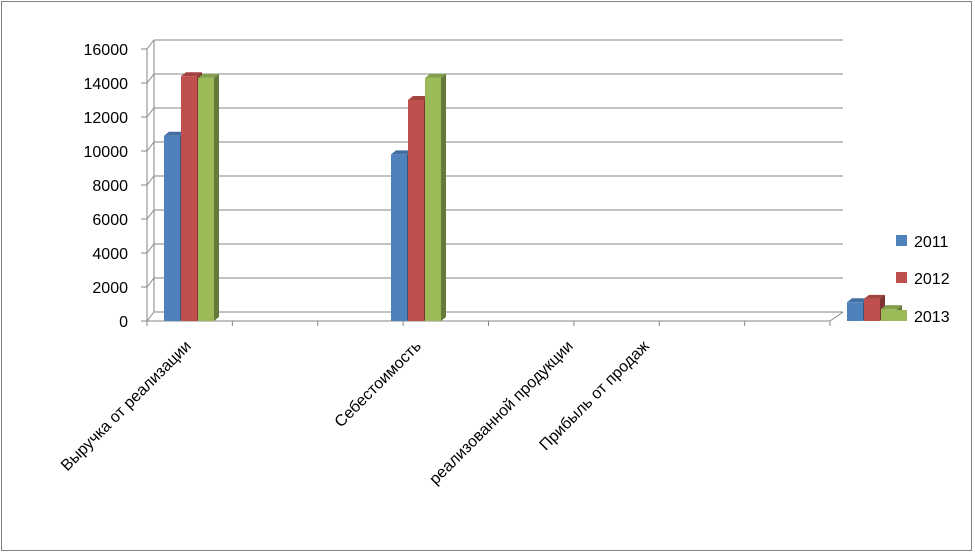 This screenshot has height=556, width=975. Describe the element at coordinates (126, 406) in the screenshot. I see `category-label: Выручка от реализации` at that location.